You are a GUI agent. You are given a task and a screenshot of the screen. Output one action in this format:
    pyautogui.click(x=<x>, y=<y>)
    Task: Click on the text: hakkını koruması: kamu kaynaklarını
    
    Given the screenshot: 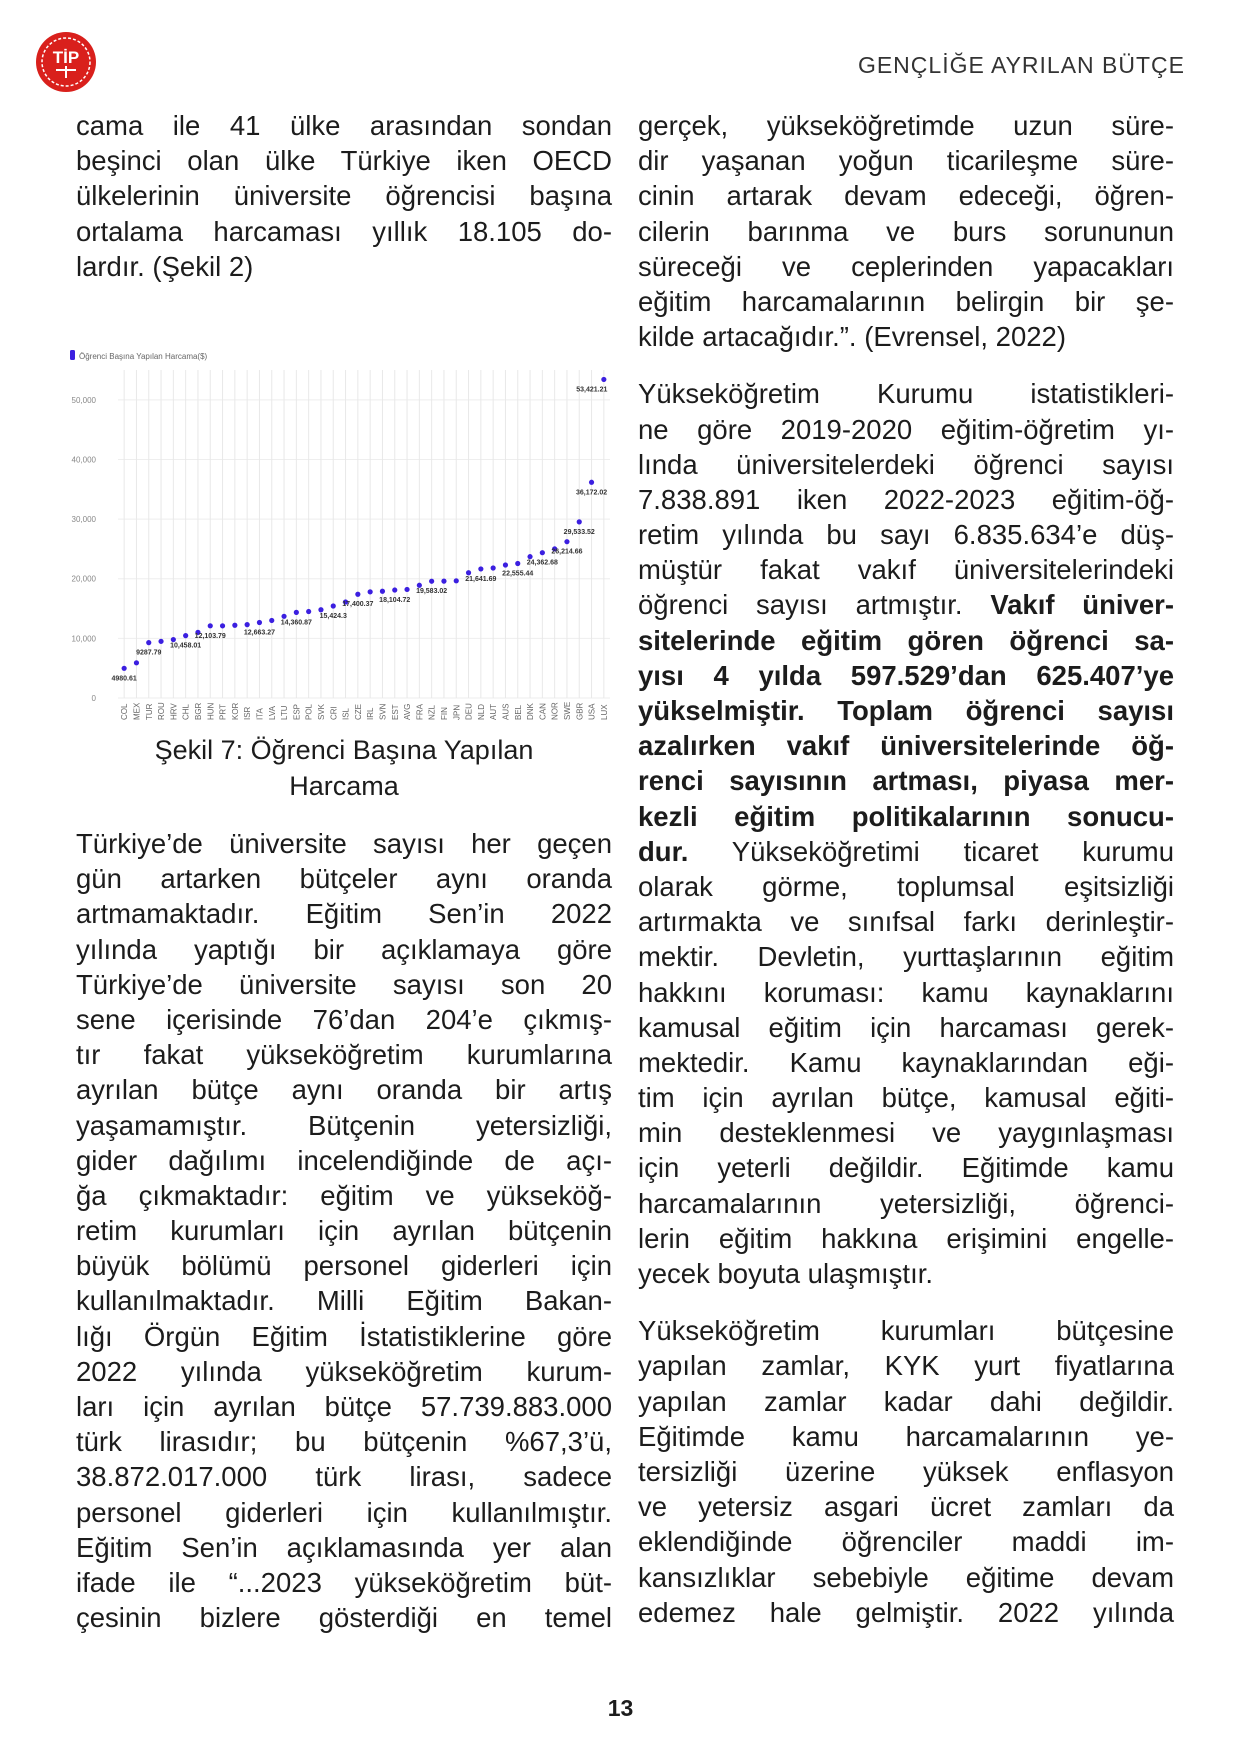 What is the action you would take?
    pyautogui.click(x=906, y=992)
    